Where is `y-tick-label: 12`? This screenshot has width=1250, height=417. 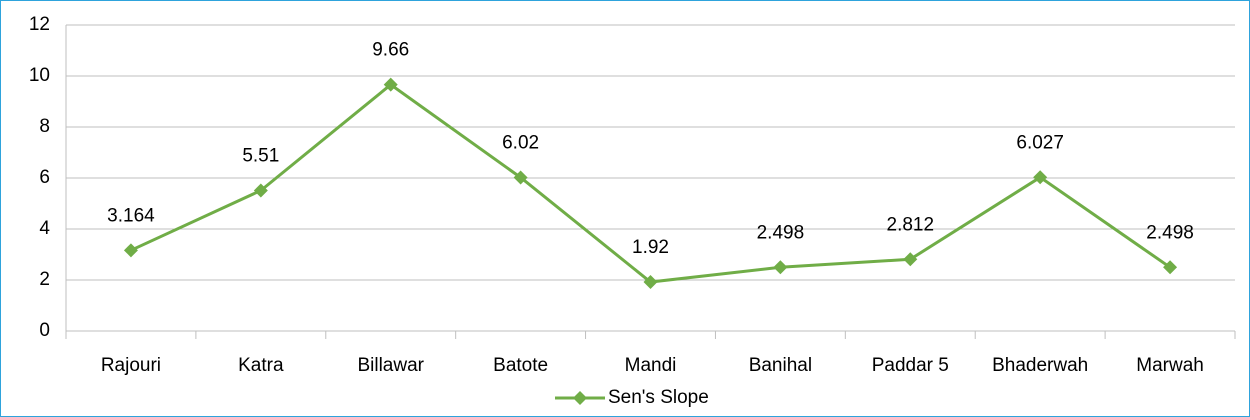
y-tick-label: 12 is located at coordinates (39, 24).